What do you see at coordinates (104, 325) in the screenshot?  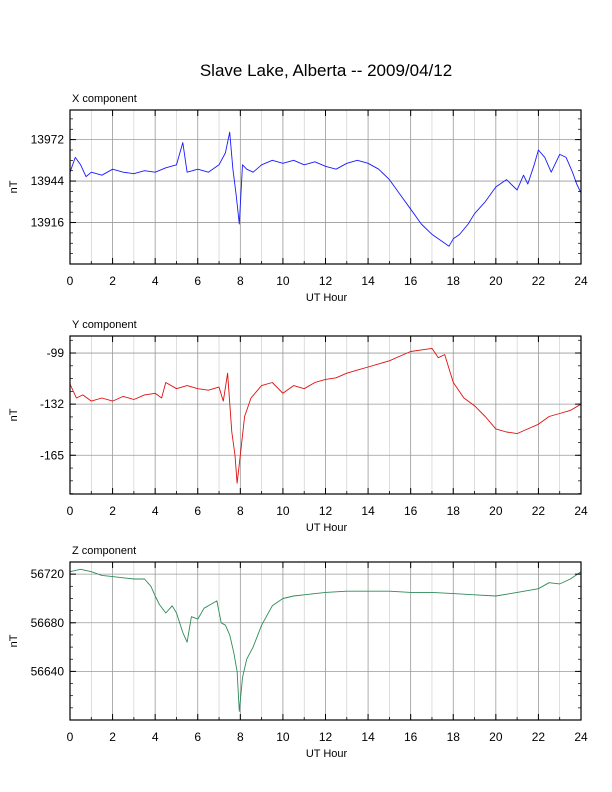 I see `panel-label: Y component` at bounding box center [104, 325].